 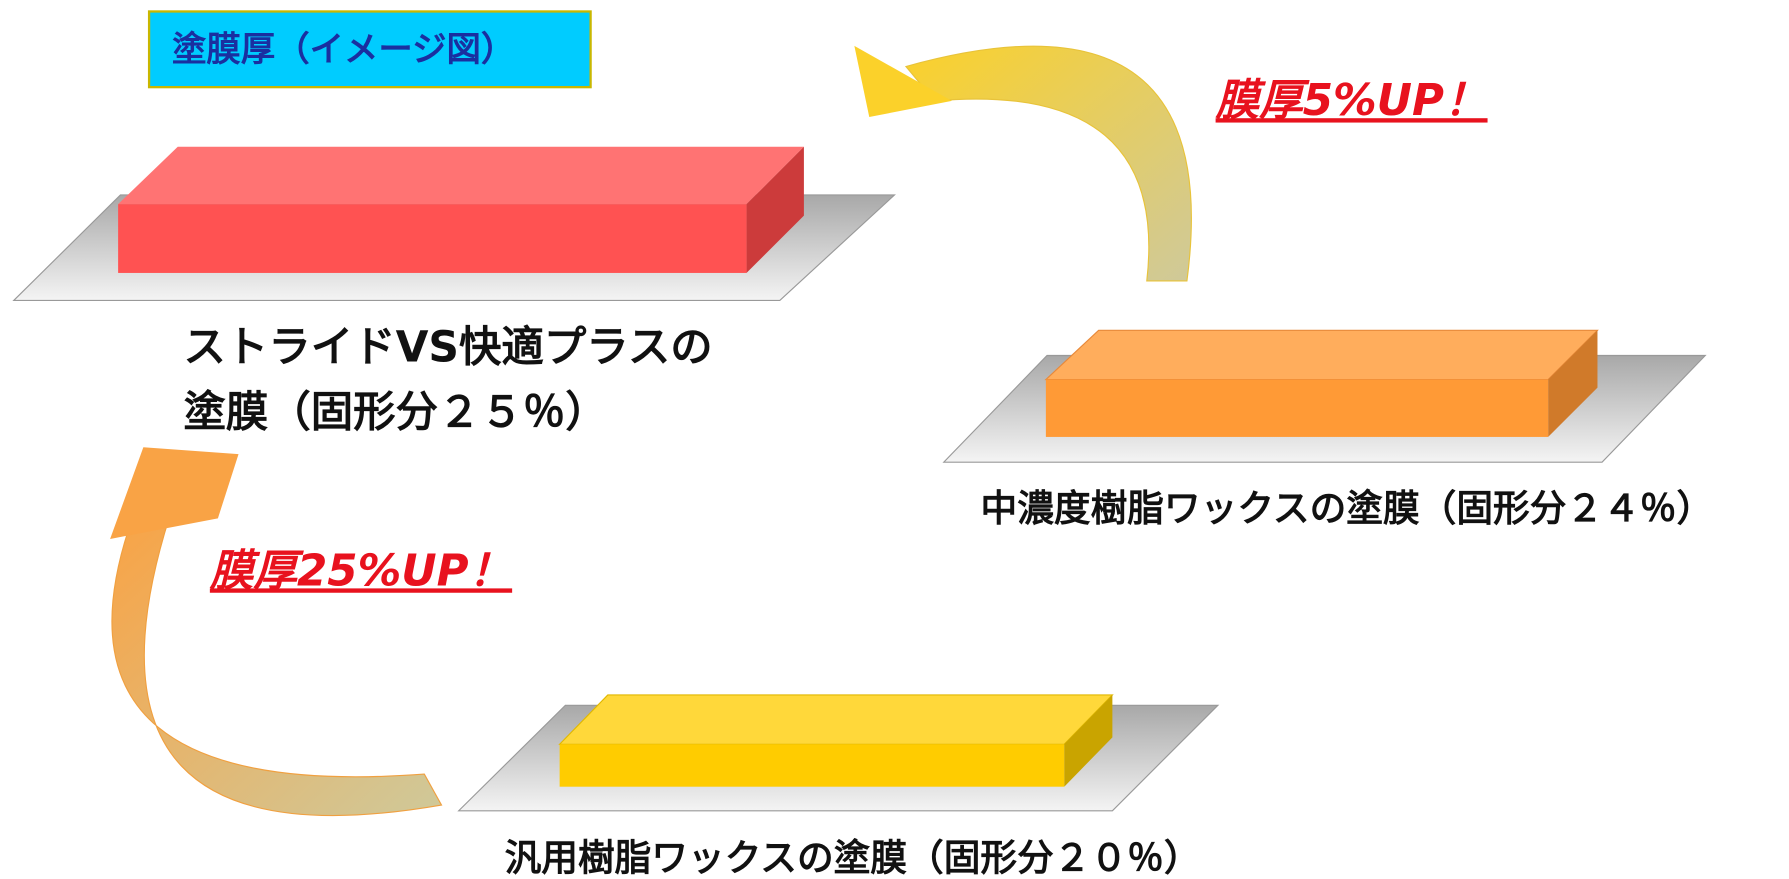 I want to click on film-label: 中濃度樹脂ワックスの塗膜（固形分２４％）, so click(x=1347, y=508).